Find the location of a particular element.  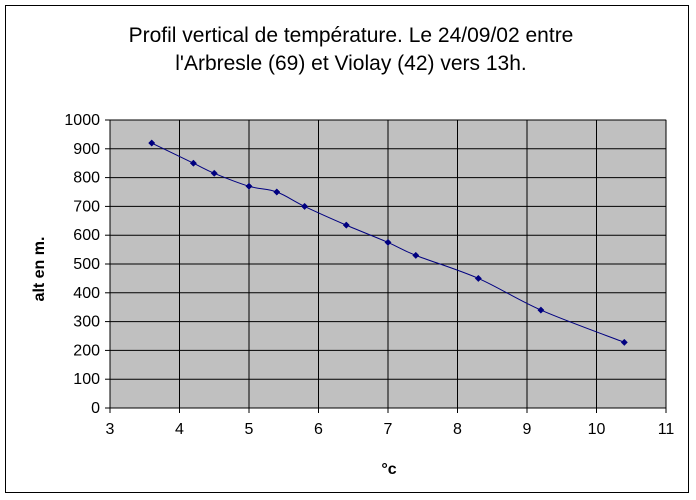

y-tick-label: 400 is located at coordinates (86, 293).